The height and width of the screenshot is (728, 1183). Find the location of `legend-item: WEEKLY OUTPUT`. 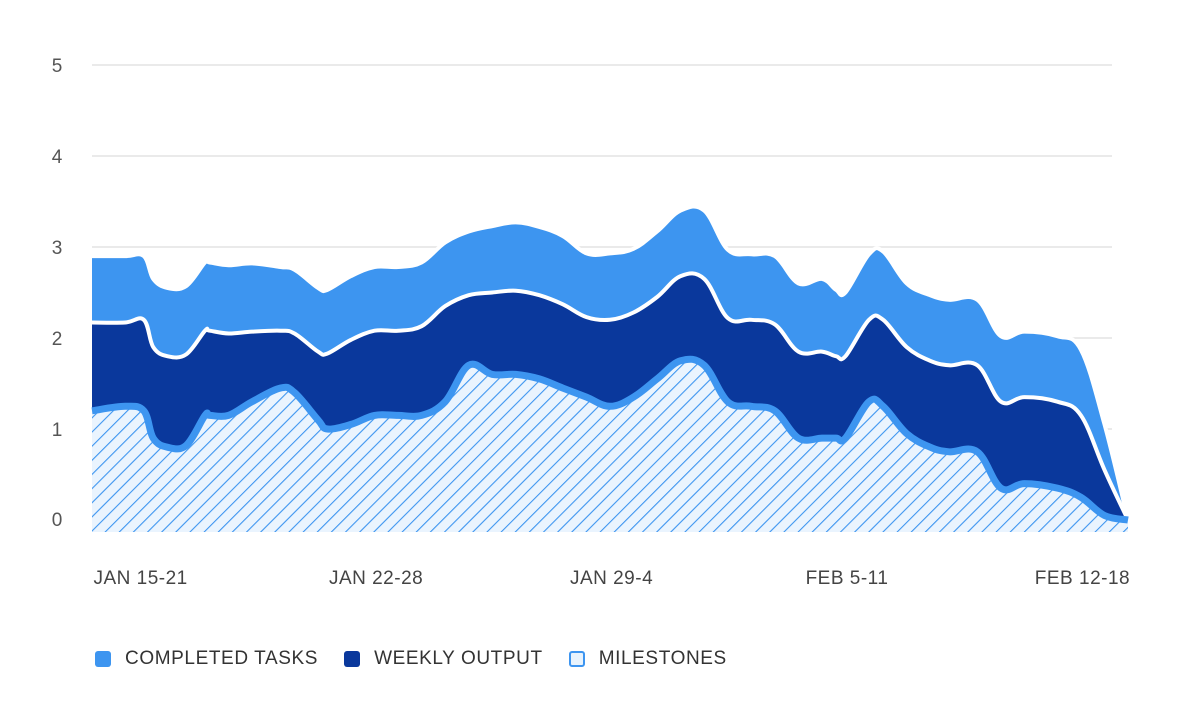

legend-item: WEEKLY OUTPUT is located at coordinates (443, 659).